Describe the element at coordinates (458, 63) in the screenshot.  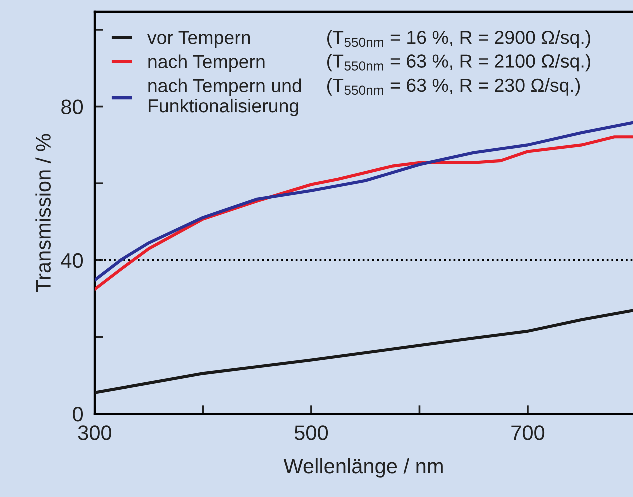
I see `annotation: (T$_{550nm}$ = 63 %, R = 2100 Ω/sq.)` at that location.